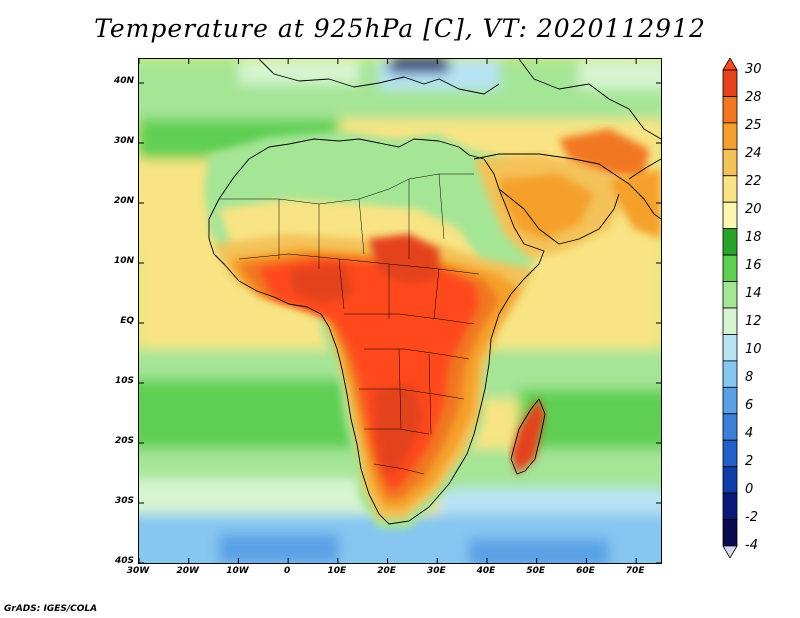 The height and width of the screenshot is (618, 800). What do you see at coordinates (753, 125) in the screenshot?
I see `colorbar-level-label: 25` at bounding box center [753, 125].